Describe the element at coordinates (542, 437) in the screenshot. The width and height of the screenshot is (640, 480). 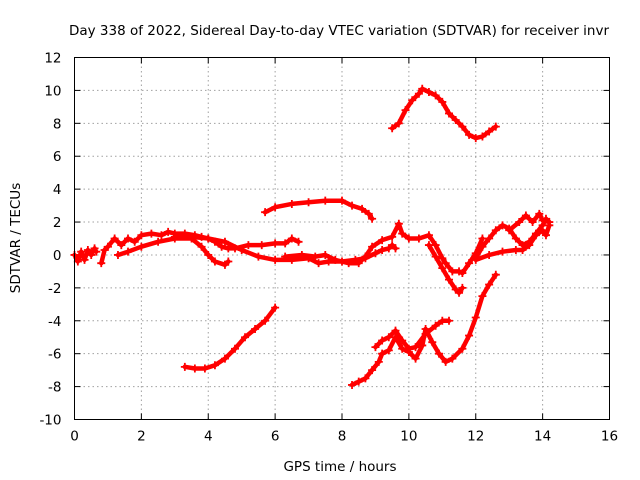
I see `x-tick-label: 14` at that location.